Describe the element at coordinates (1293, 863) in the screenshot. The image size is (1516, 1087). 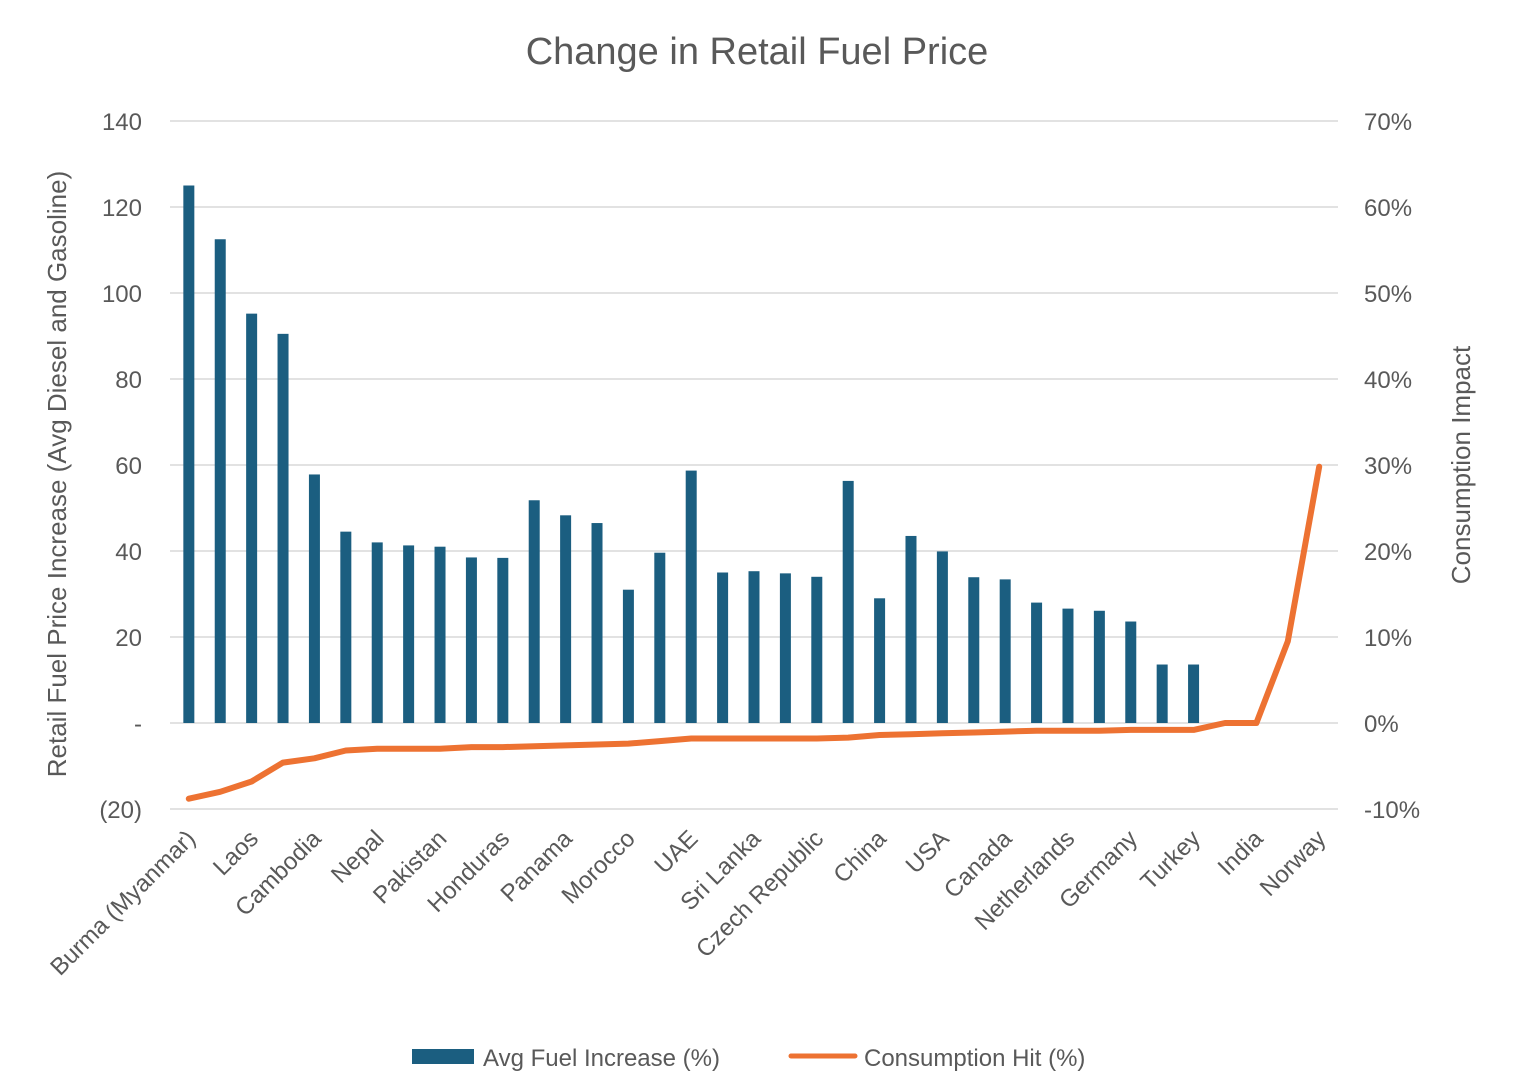
I see `x-tick-label: Norway` at that location.